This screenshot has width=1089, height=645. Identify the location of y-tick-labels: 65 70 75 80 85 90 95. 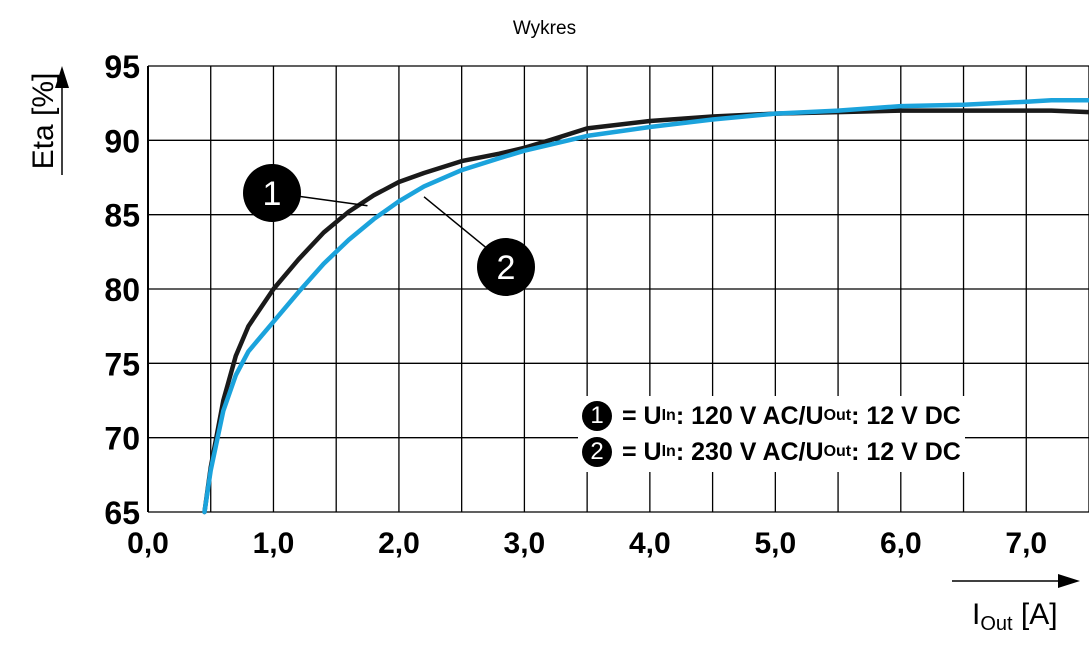
(122, 290).